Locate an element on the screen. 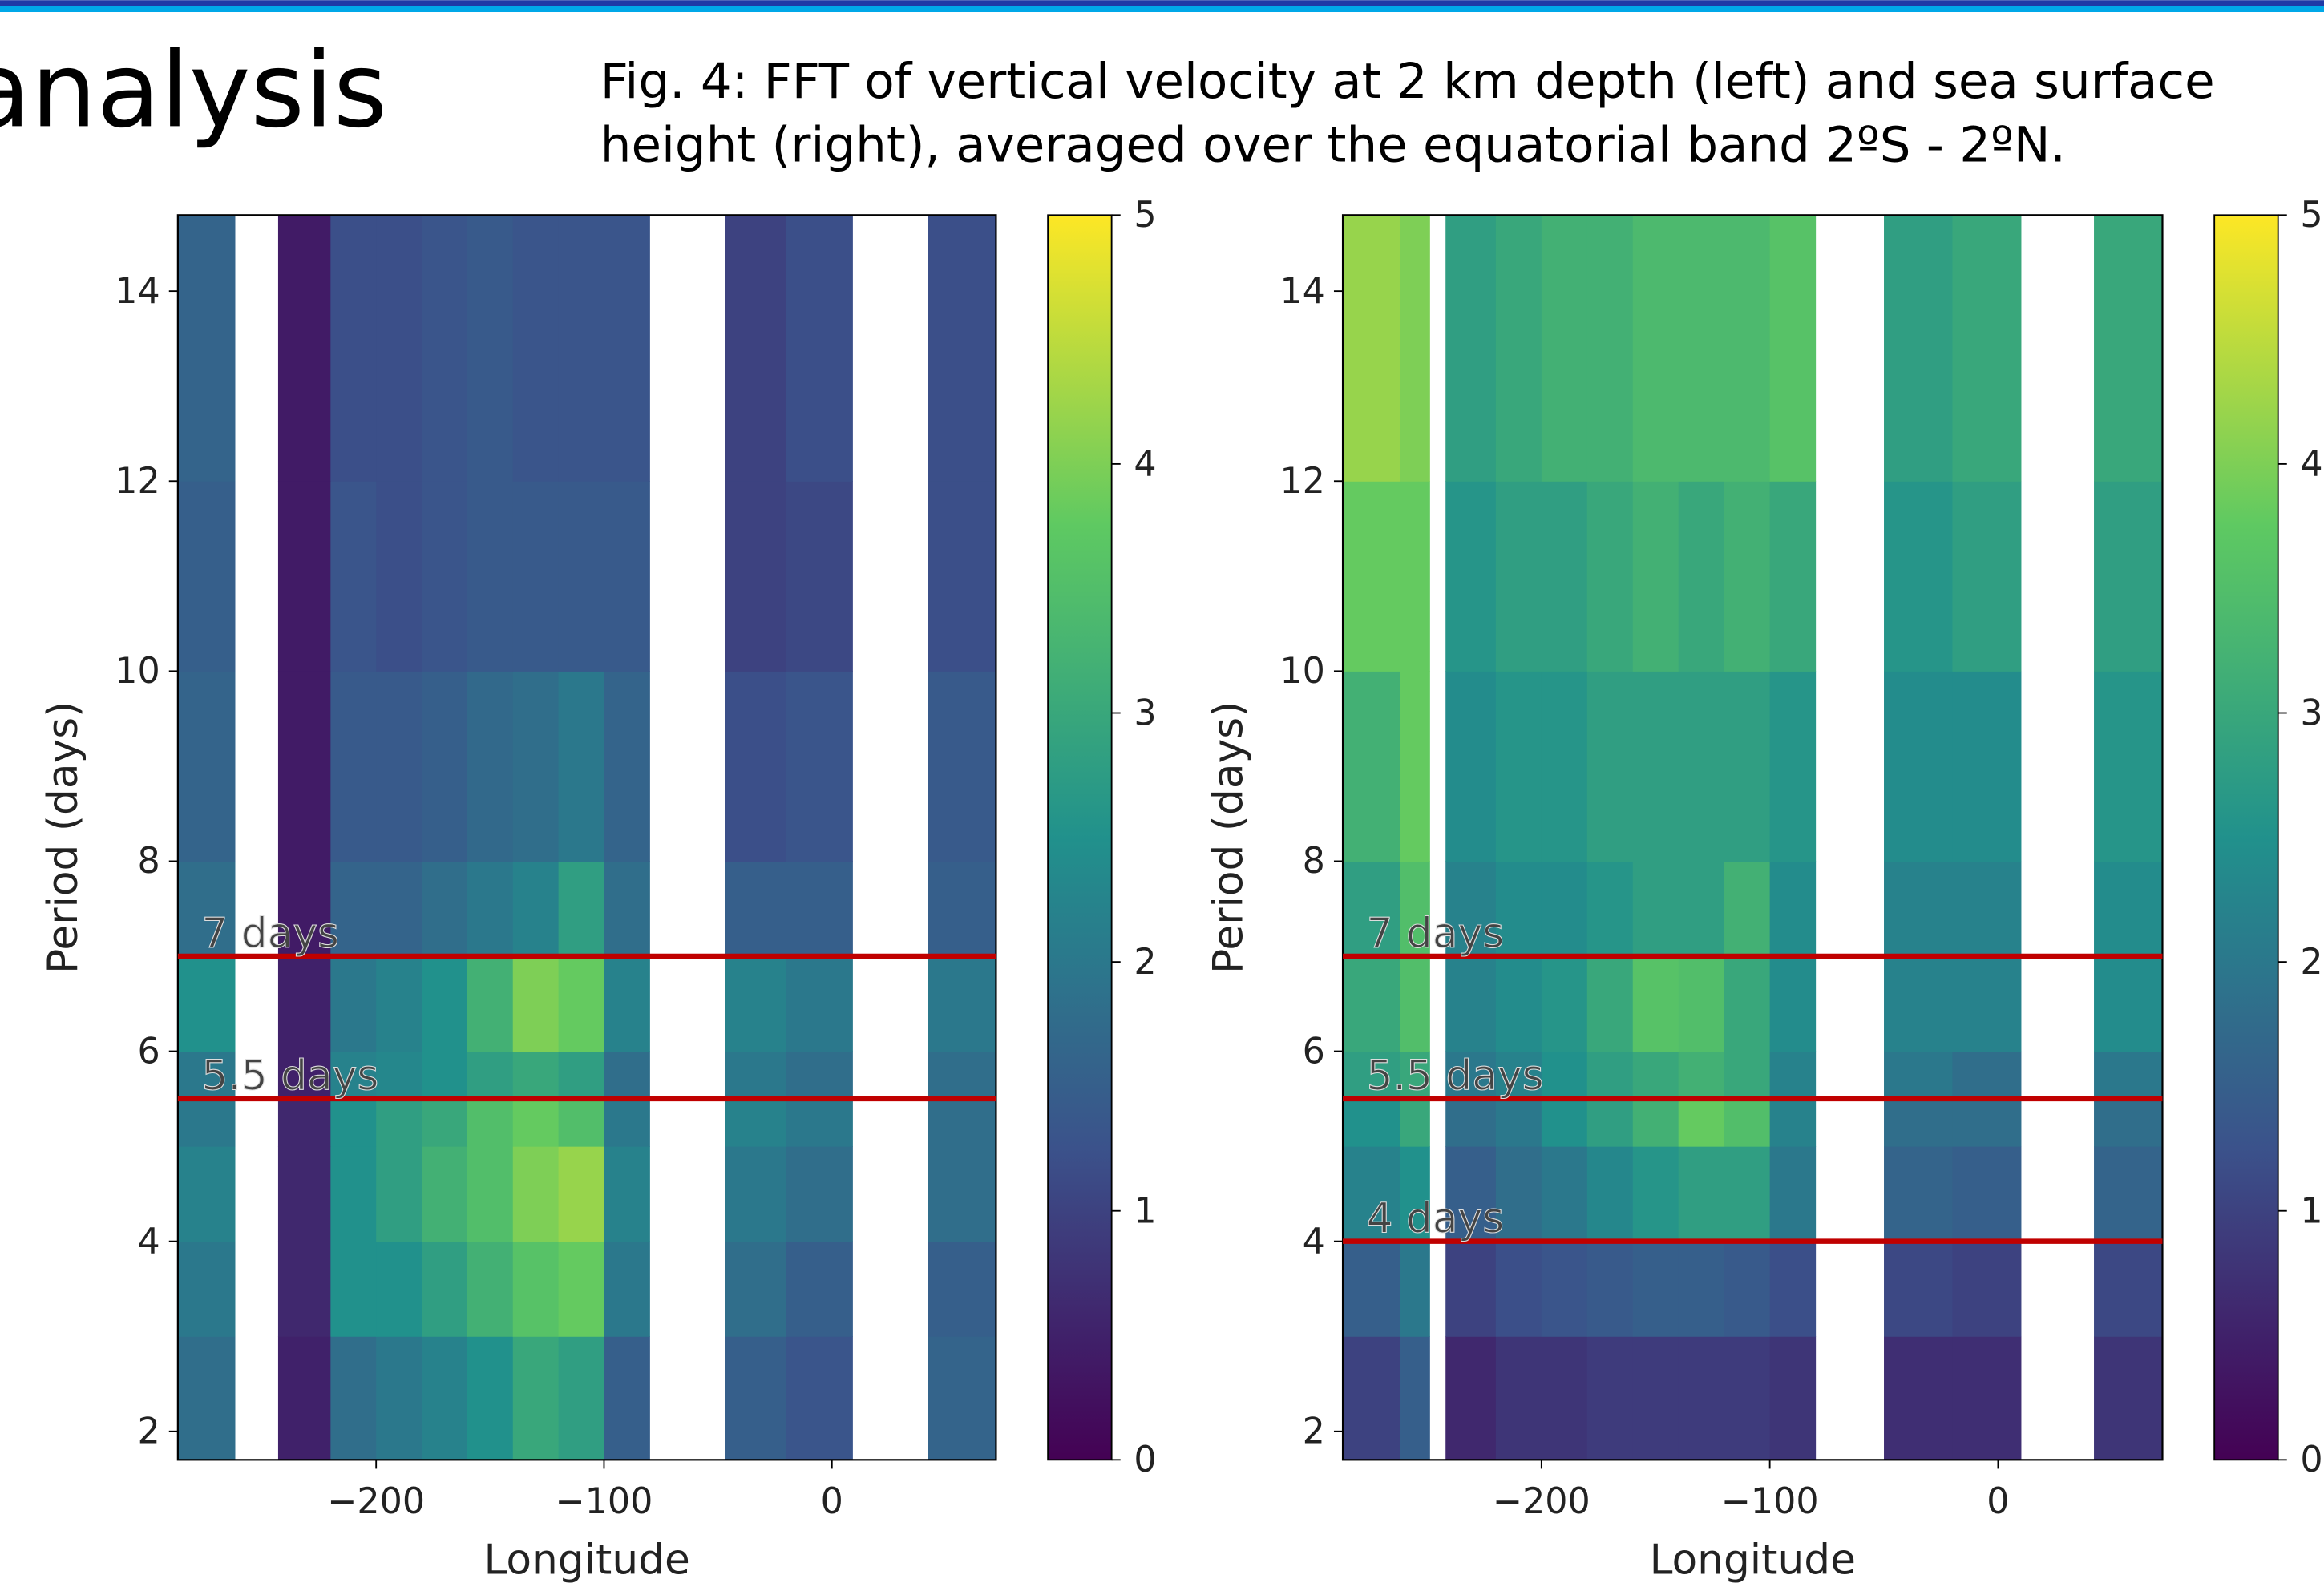 The width and height of the screenshot is (2324, 1583). y-axis-label: Period (days) is located at coordinates (1228, 837).